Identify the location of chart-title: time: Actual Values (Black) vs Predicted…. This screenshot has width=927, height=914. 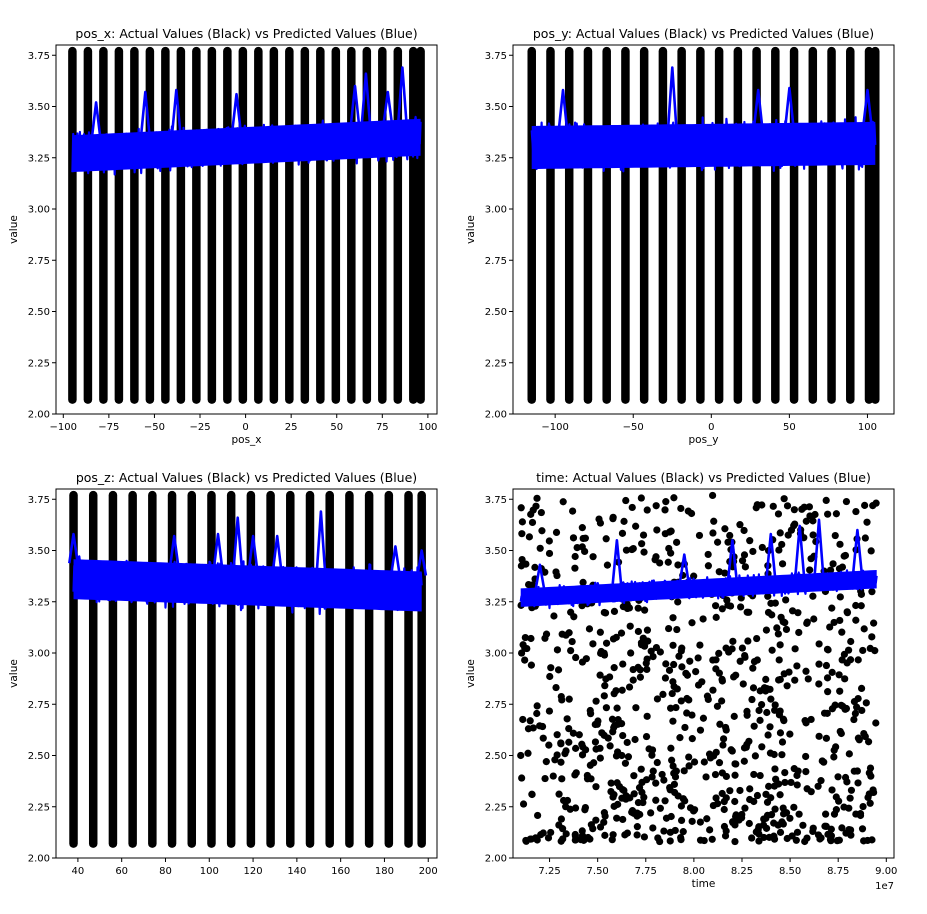
(703, 477).